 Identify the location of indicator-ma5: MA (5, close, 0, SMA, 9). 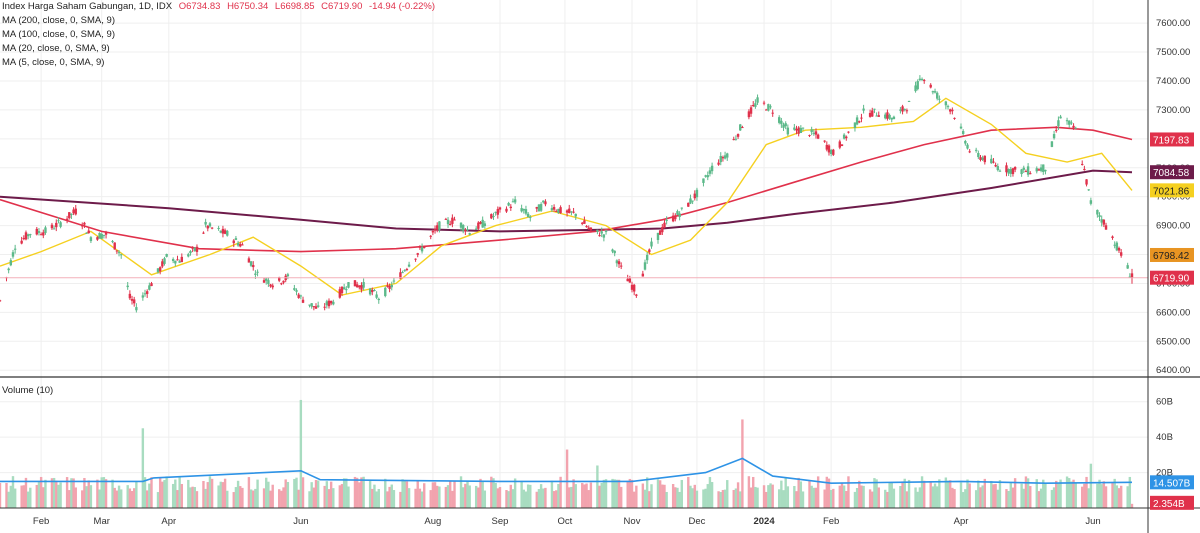
(53, 62).